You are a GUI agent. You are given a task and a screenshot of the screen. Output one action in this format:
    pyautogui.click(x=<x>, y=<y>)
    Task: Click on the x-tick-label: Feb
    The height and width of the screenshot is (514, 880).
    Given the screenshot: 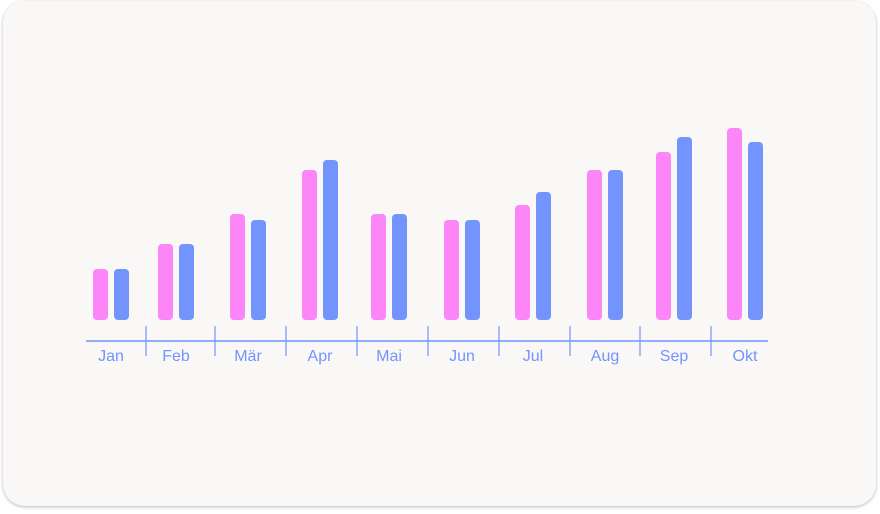 What is the action you would take?
    pyautogui.click(x=176, y=356)
    